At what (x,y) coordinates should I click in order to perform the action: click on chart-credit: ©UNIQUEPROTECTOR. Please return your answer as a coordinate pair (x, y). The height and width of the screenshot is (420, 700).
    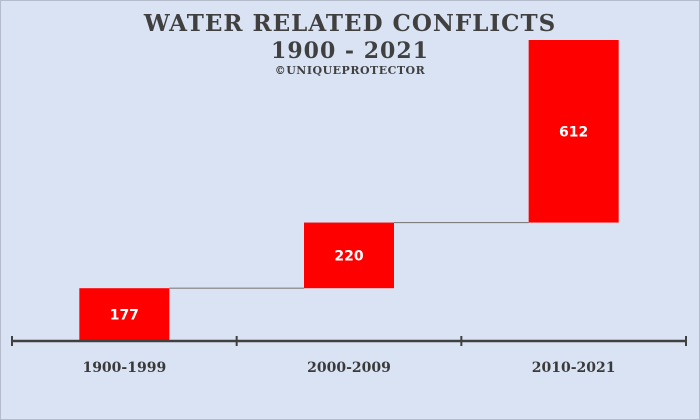
    Looking at the image, I should click on (350, 70).